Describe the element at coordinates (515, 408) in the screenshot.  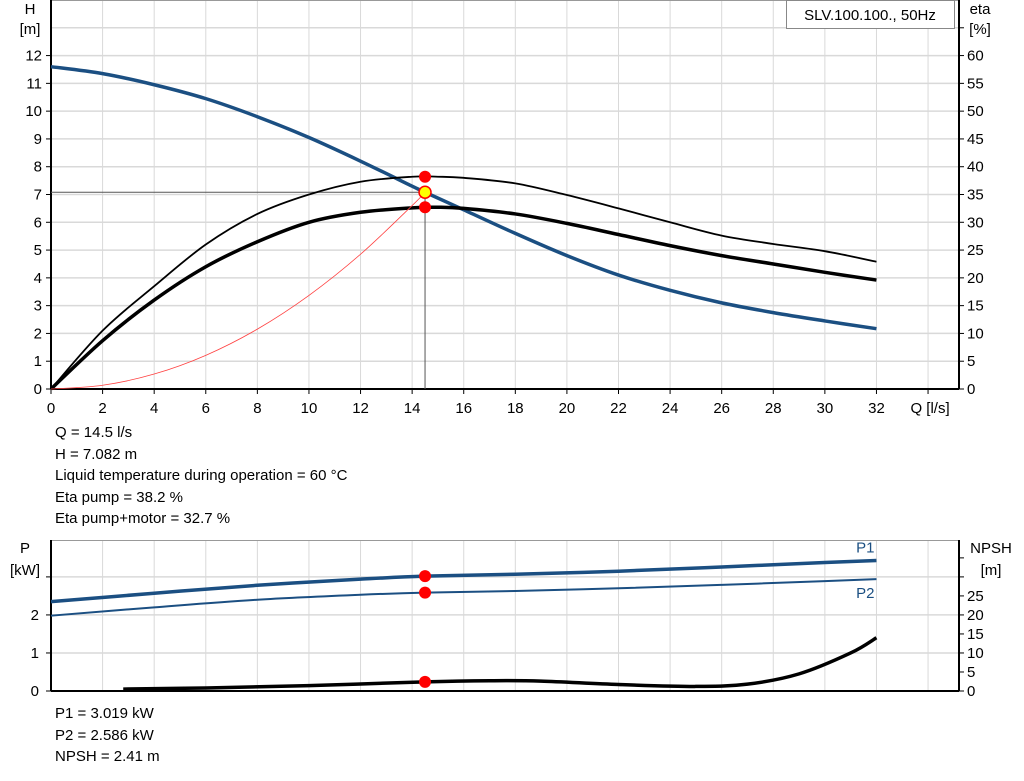
I see `x-tick-label: 18` at that location.